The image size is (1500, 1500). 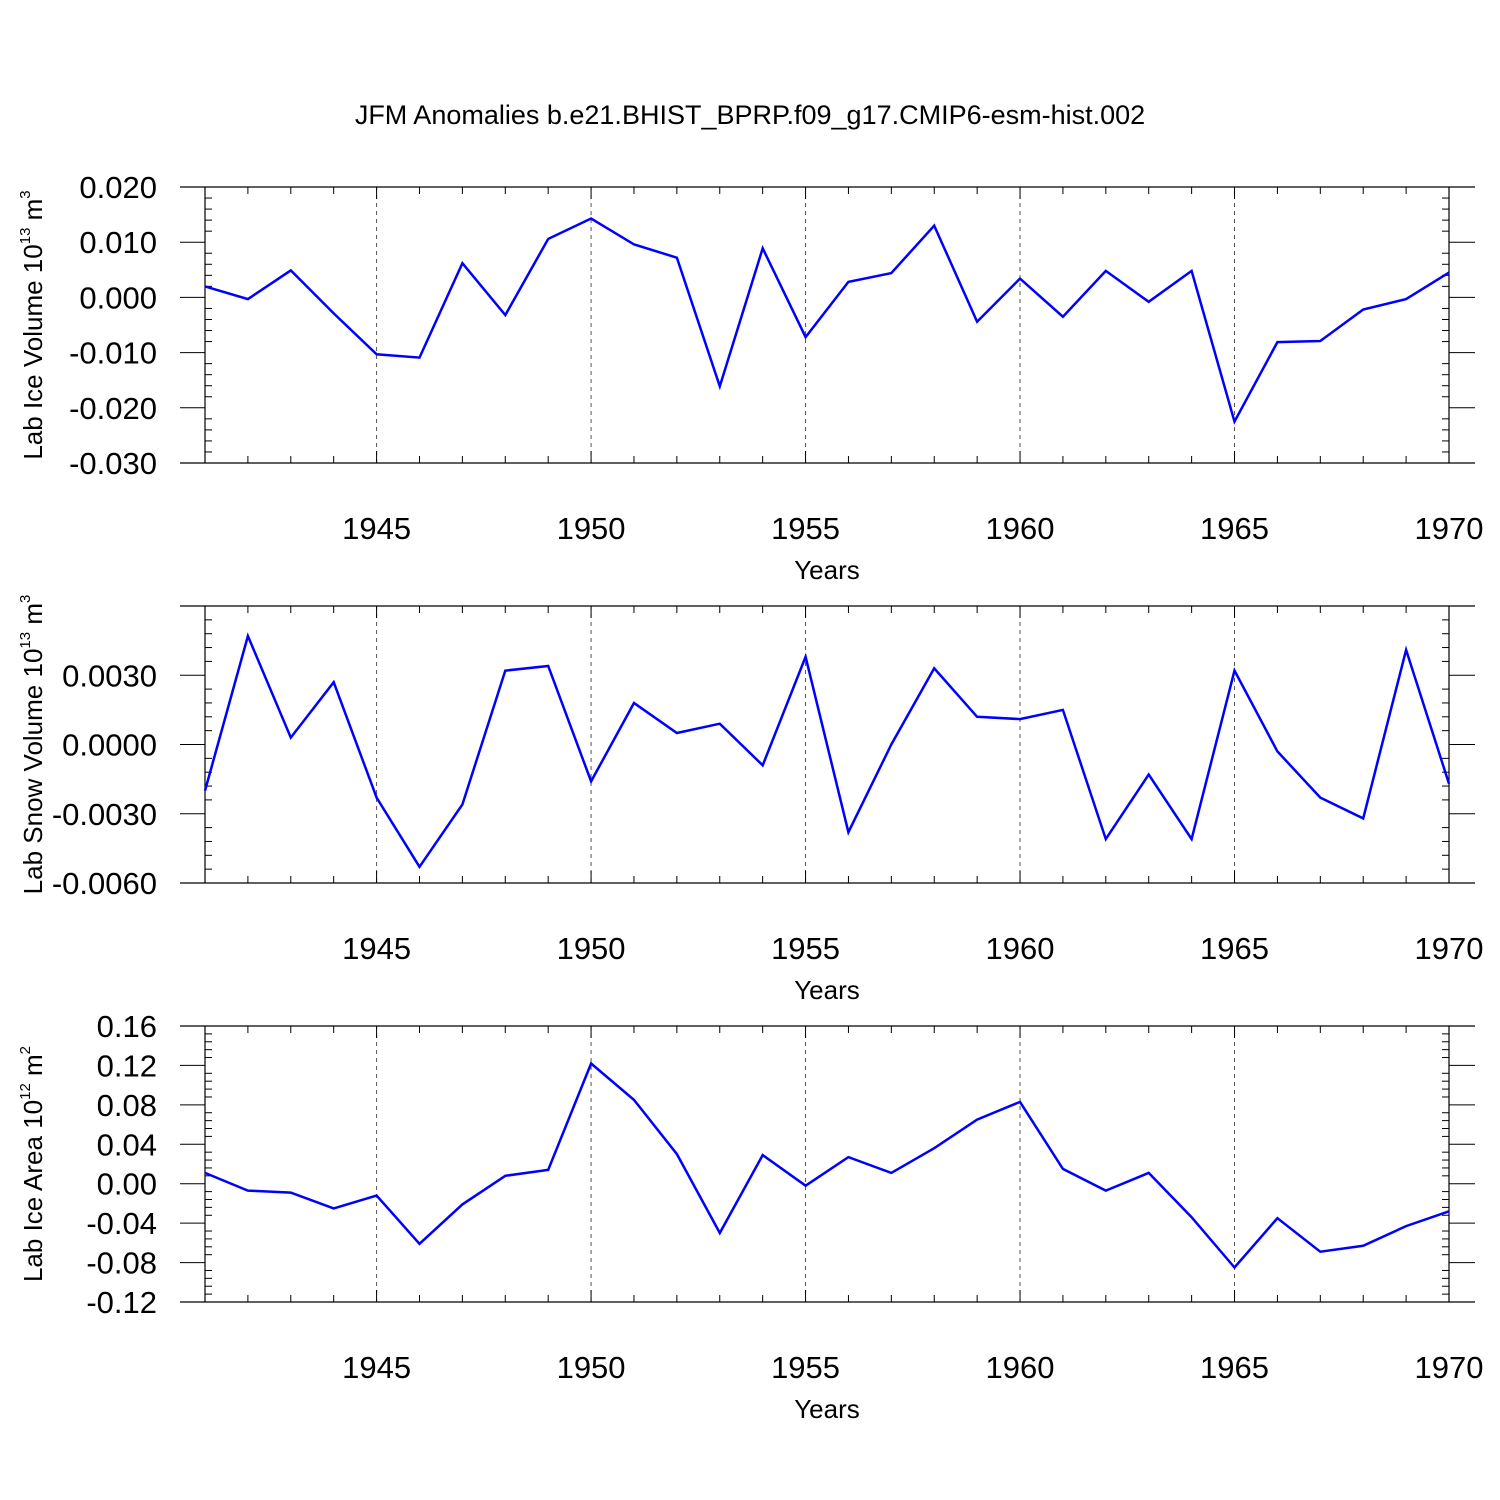 I want to click on y-tick-label: -0.04, so click(x=121, y=1223).